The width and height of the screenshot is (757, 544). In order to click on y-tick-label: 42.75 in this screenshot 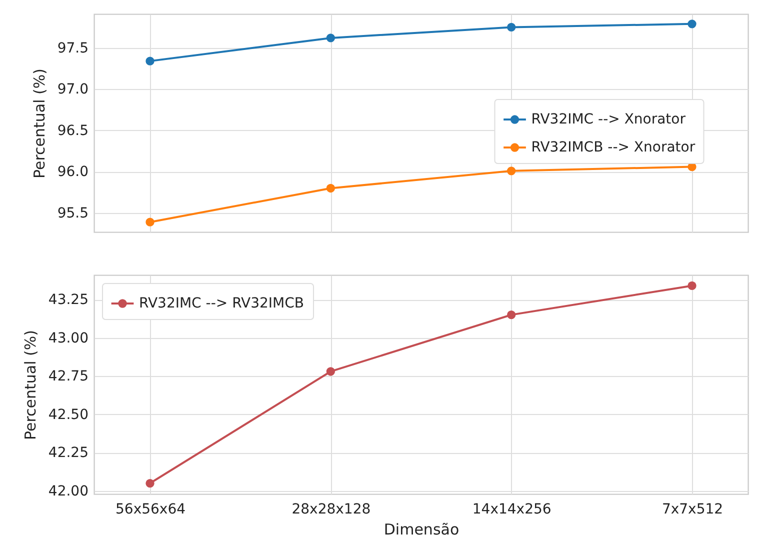, I will do `click(68, 376)`.